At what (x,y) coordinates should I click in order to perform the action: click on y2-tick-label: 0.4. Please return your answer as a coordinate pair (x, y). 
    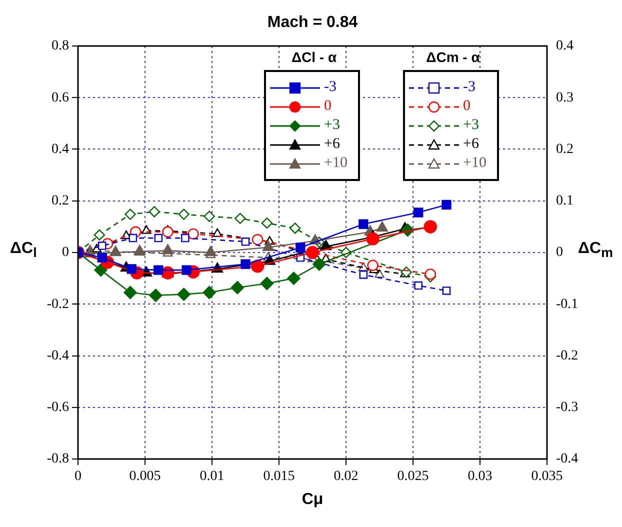
    Looking at the image, I should click on (565, 46).